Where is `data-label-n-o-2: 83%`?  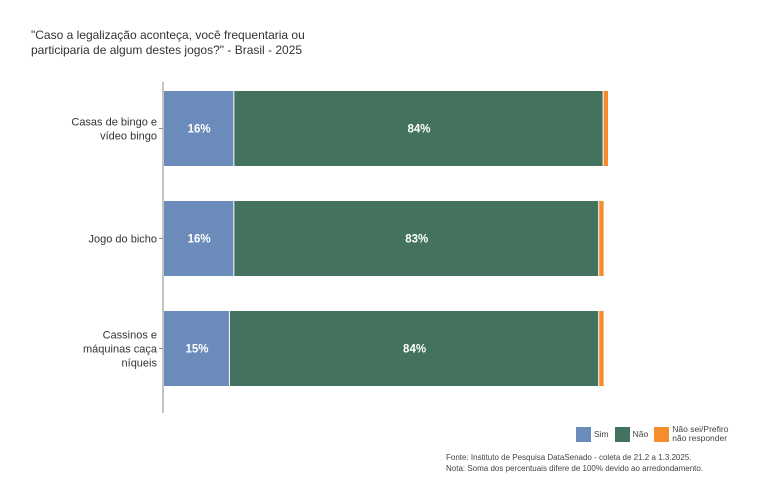 data-label-n-o-2: 83% is located at coordinates (416, 240).